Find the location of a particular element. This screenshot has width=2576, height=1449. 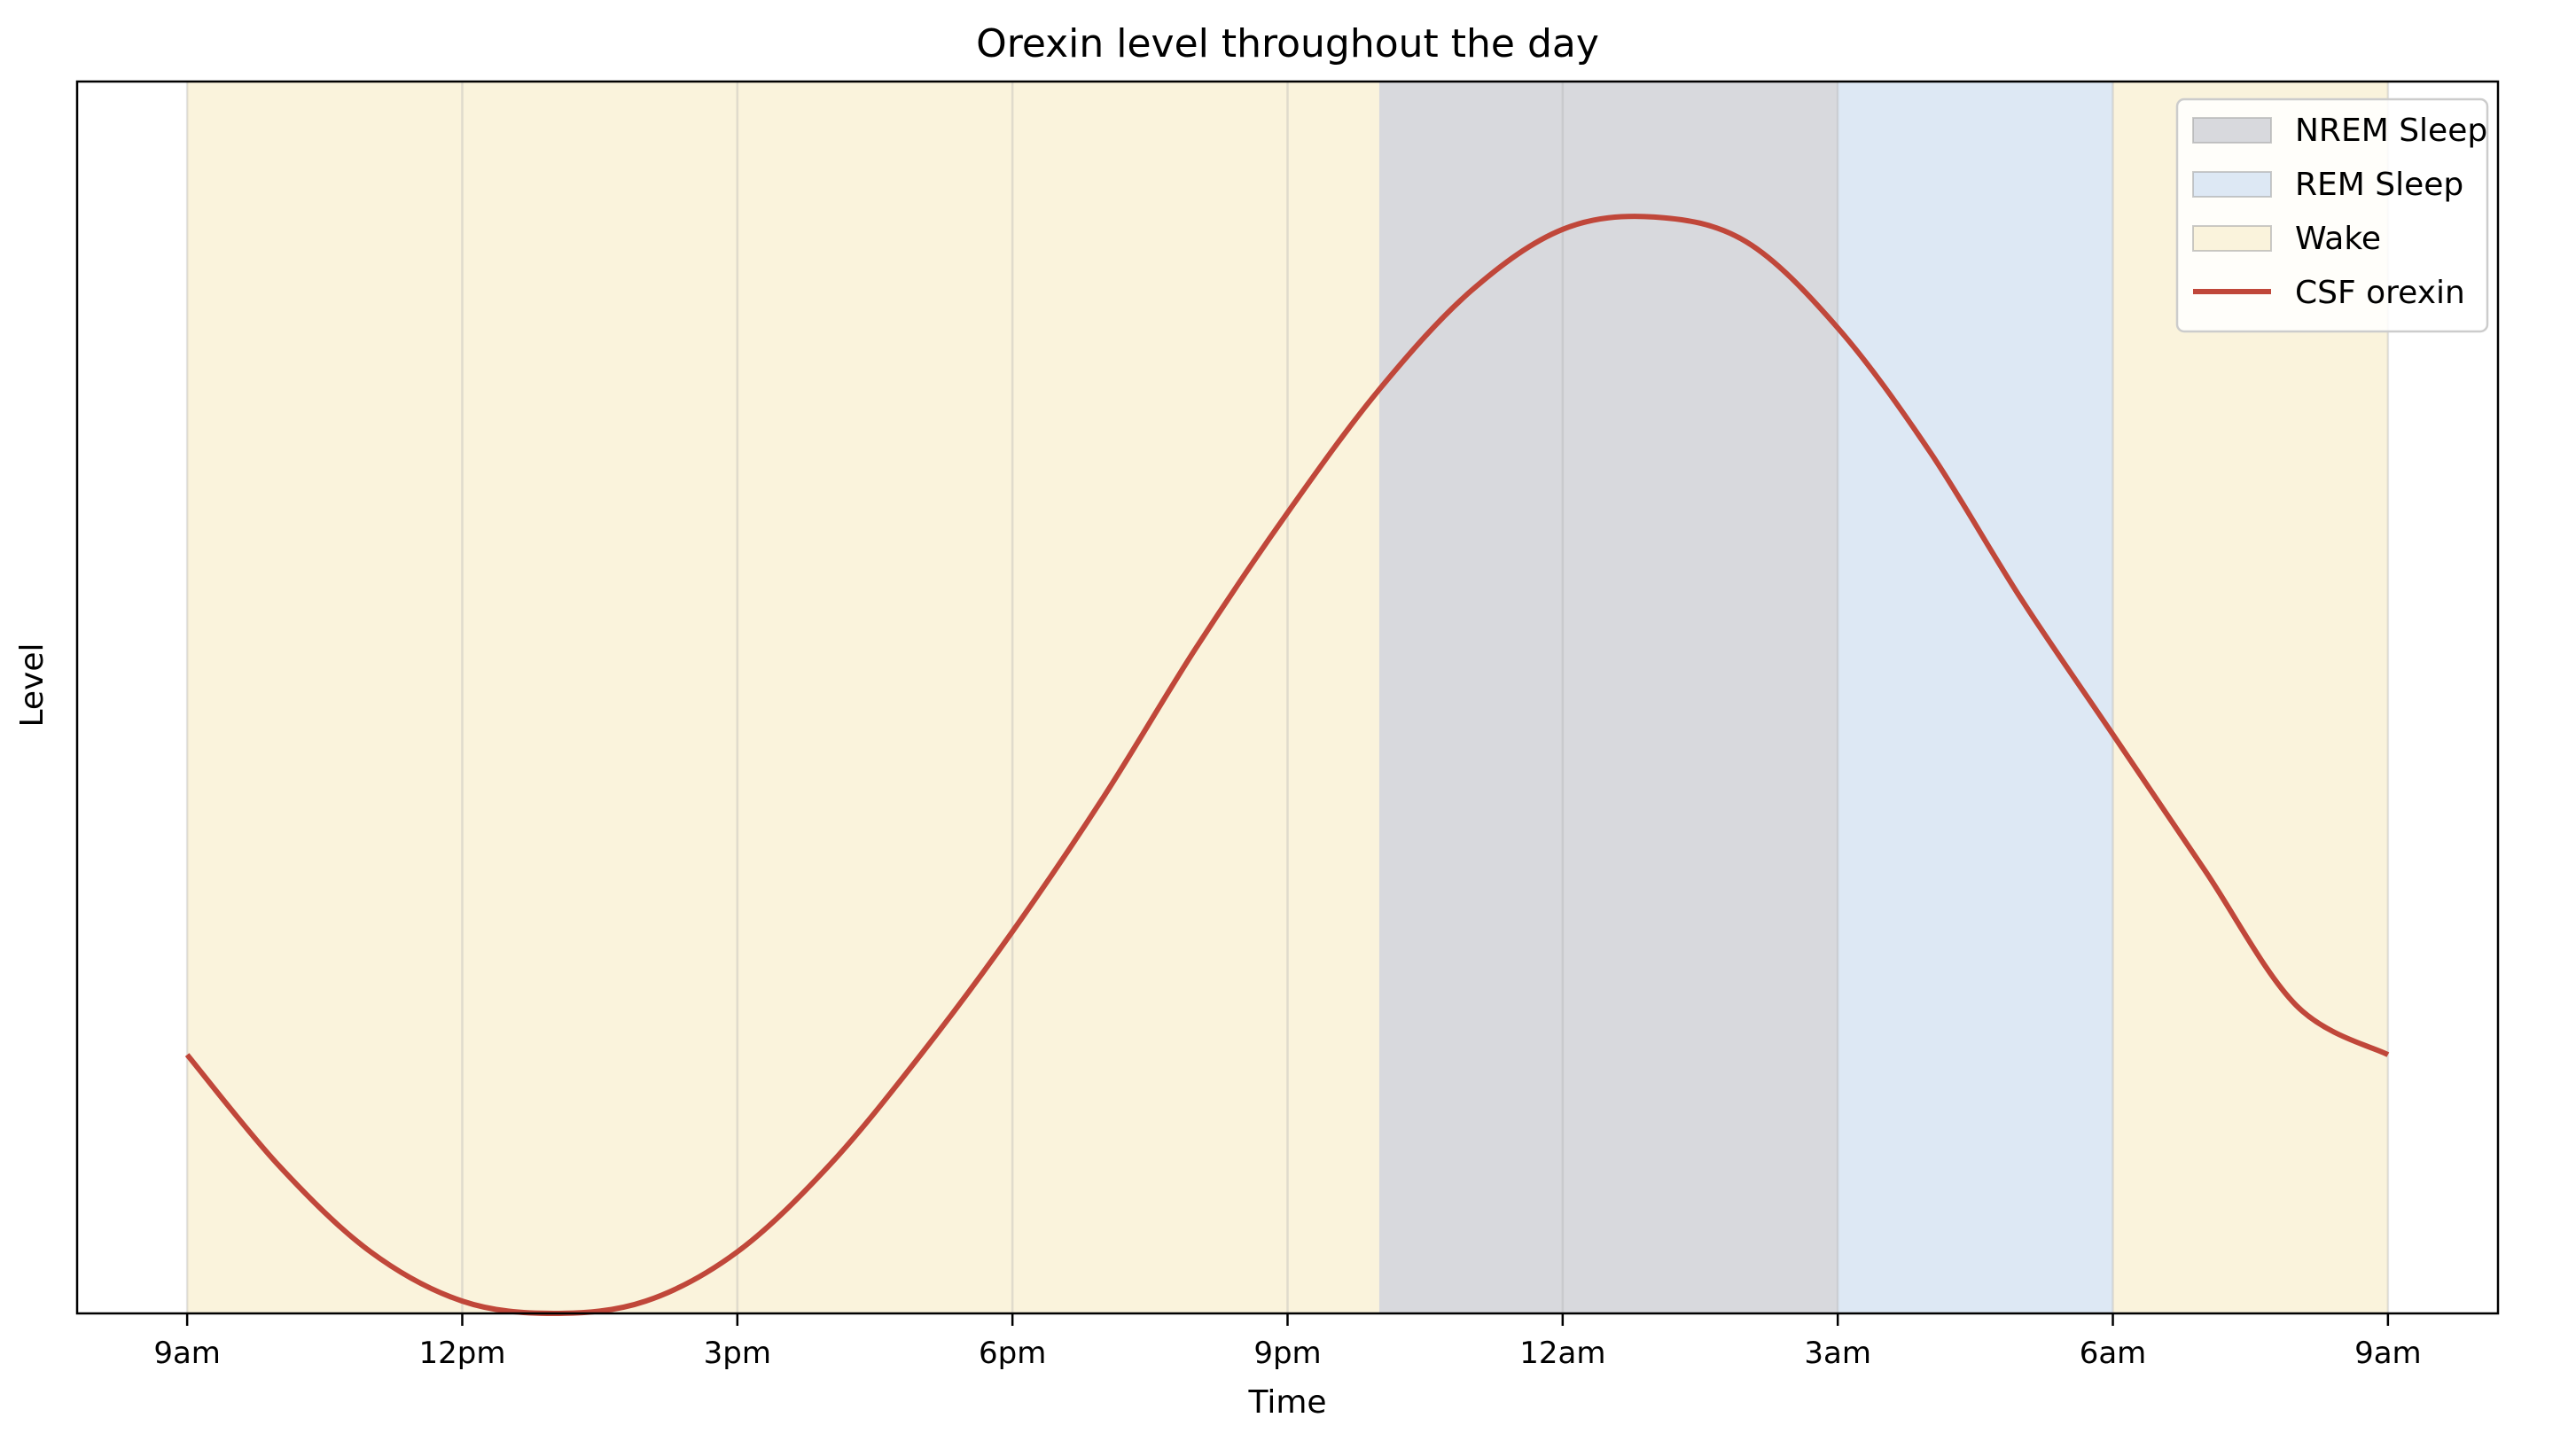

legend-label-0: NREM Sleep is located at coordinates (2391, 131).